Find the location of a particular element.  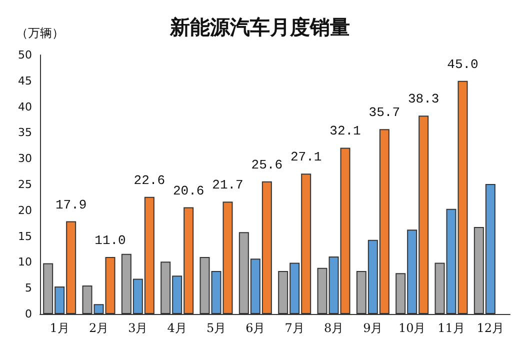

y-tick-label: 50 is located at coordinates (25, 55).